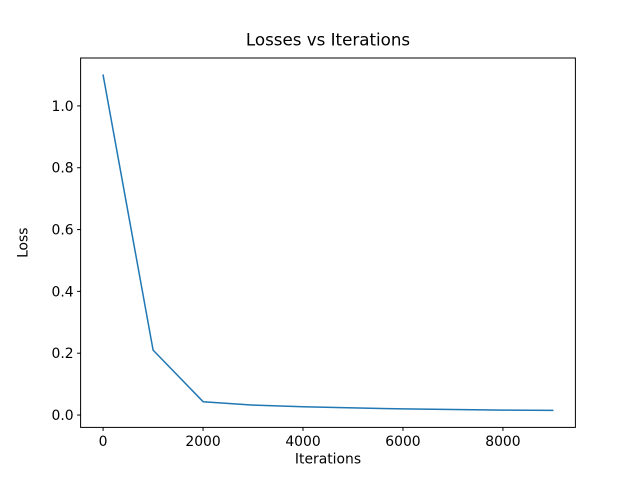  What do you see at coordinates (24, 242) in the screenshot?
I see `y-axis-label: Loss` at bounding box center [24, 242].